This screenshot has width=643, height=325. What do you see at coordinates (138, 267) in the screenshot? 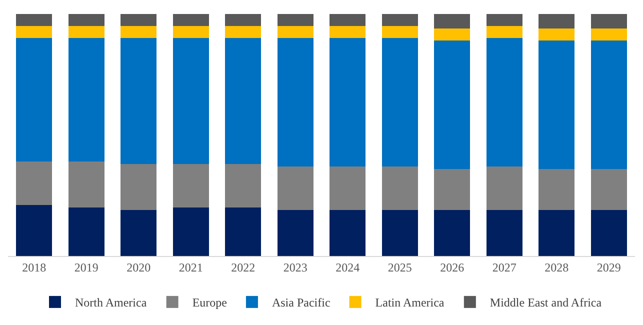
I see `x-tick-label: 2020` at bounding box center [138, 267].